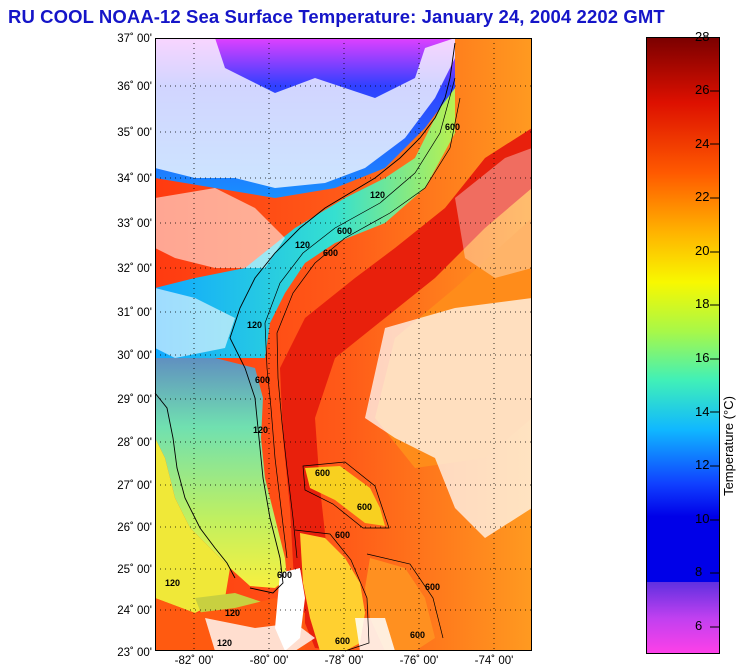 The image size is (744, 672). What do you see at coordinates (702, 303) in the screenshot?
I see `colorbar-tick-label: 18` at bounding box center [702, 303].